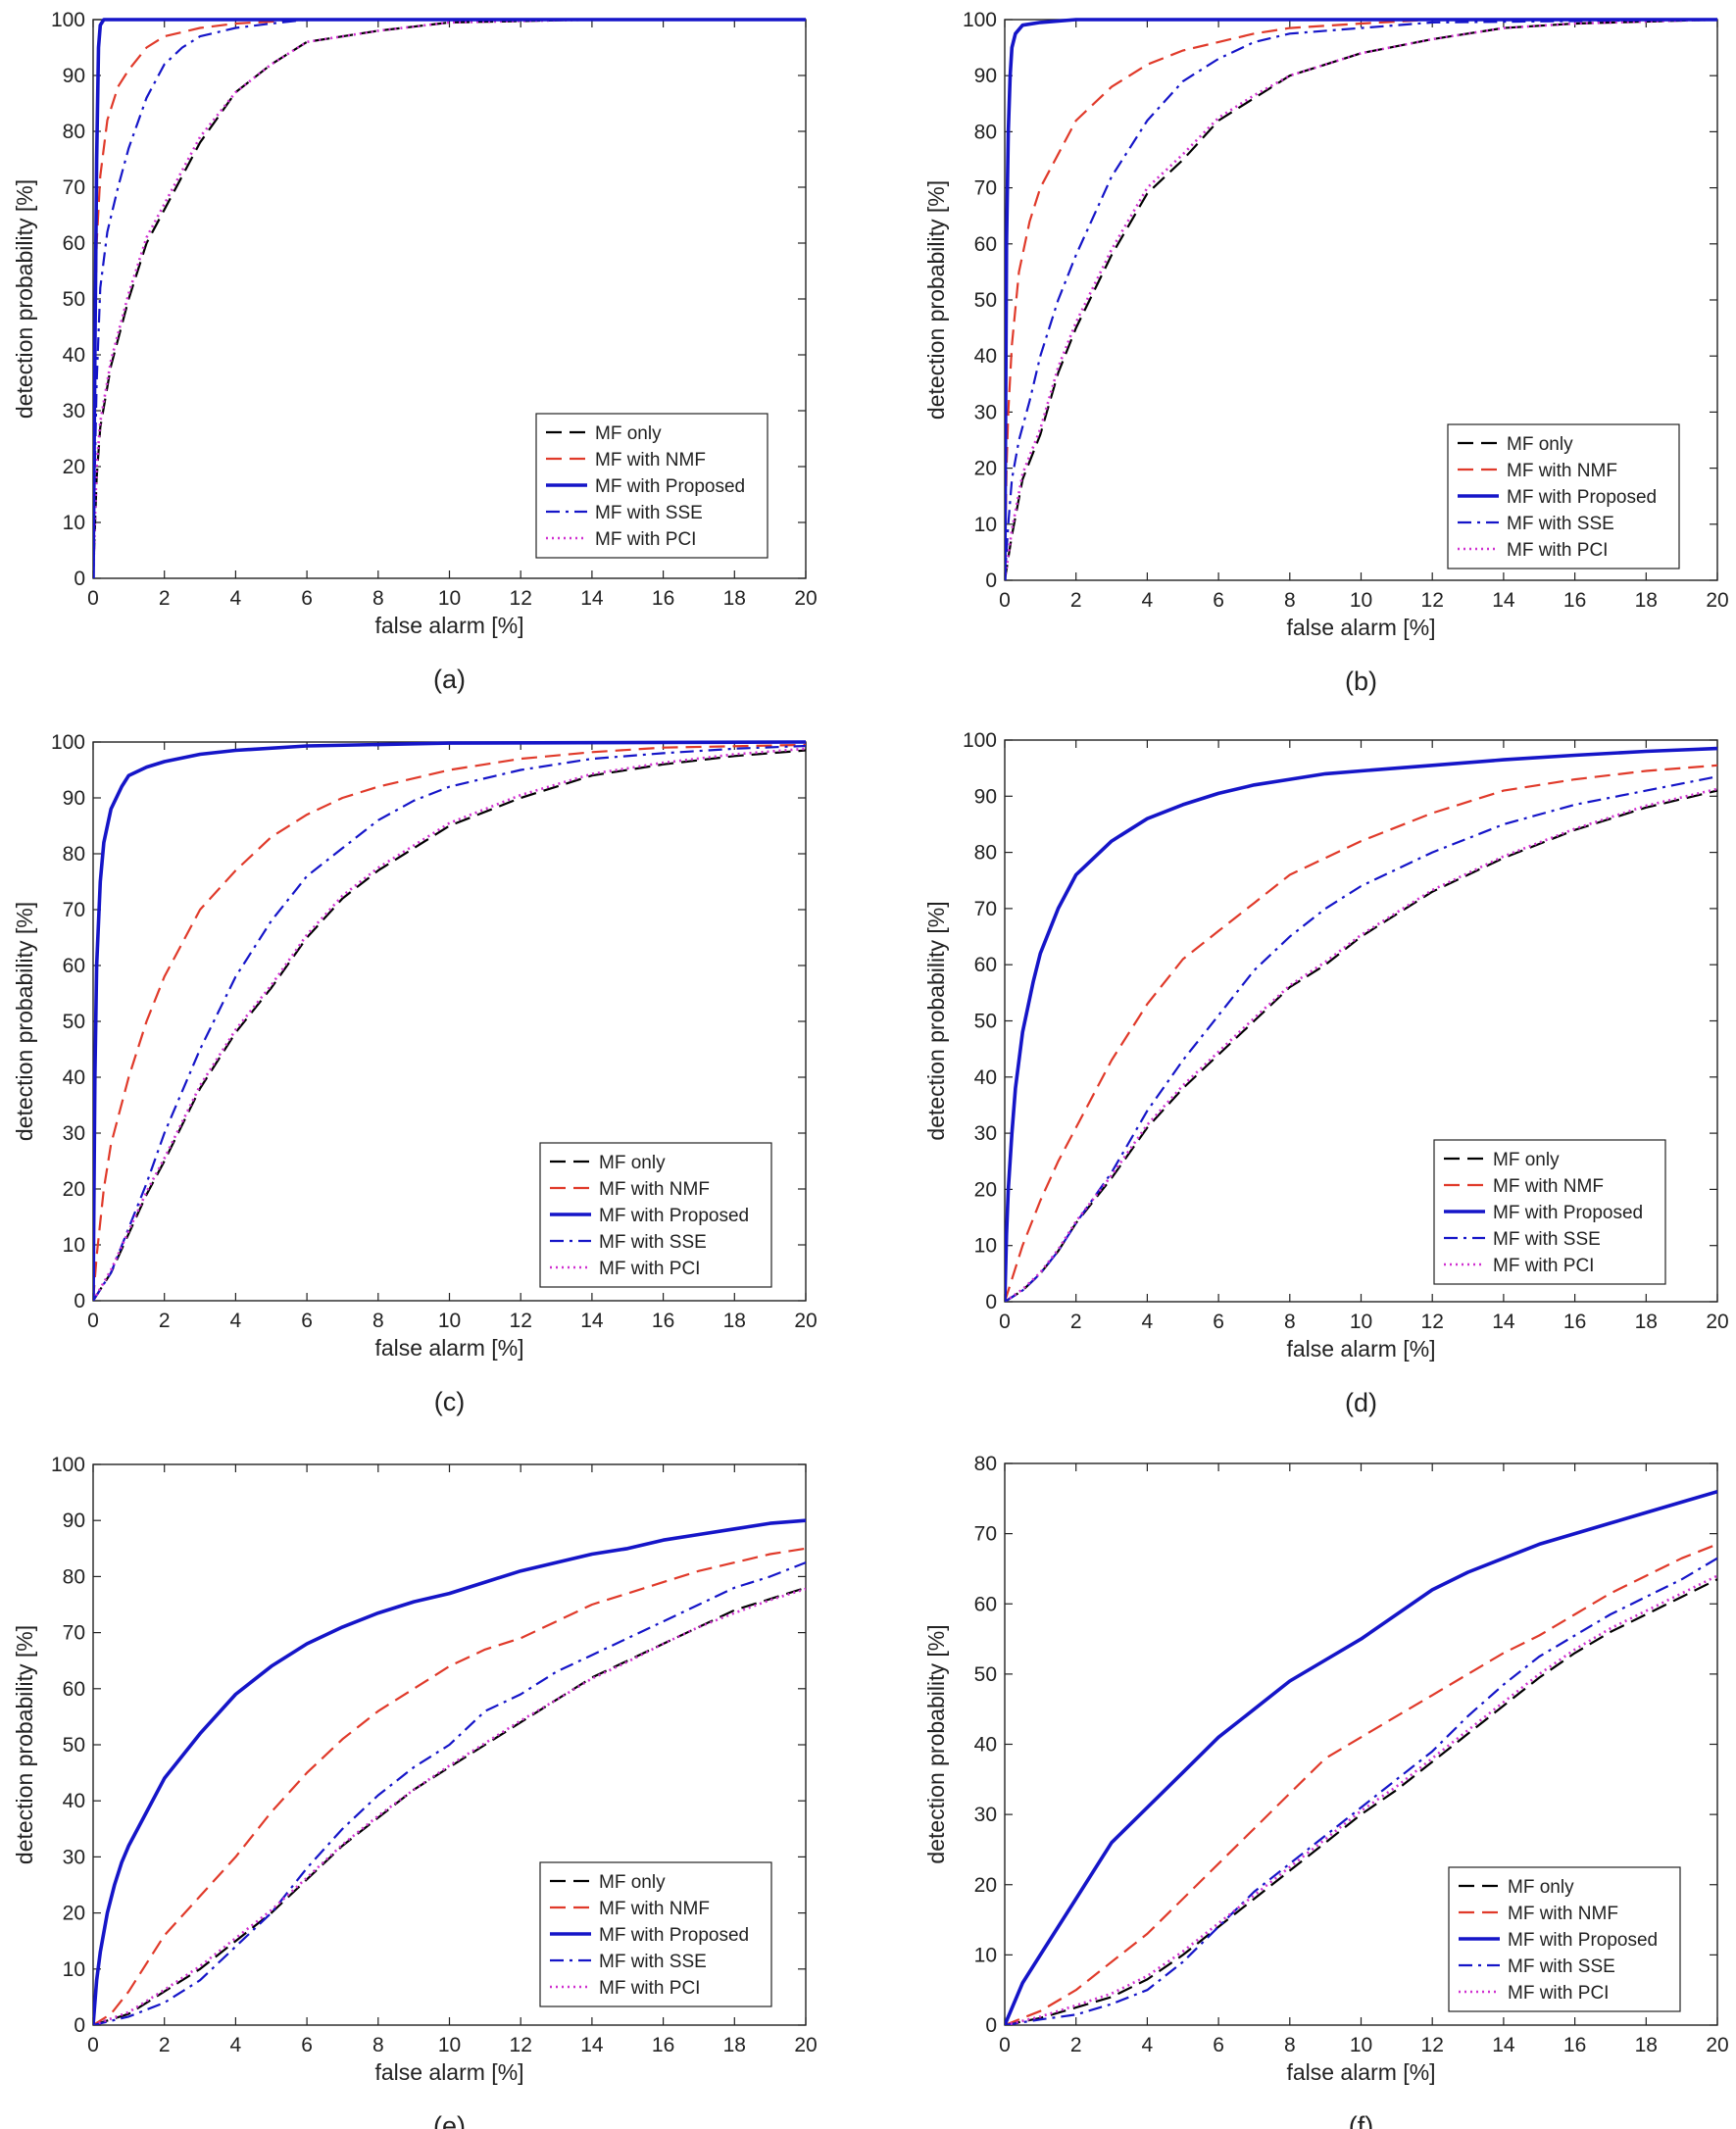 The width and height of the screenshot is (1736, 2129). Describe the element at coordinates (450, 679) in the screenshot. I see `panel-label: (a)` at that location.